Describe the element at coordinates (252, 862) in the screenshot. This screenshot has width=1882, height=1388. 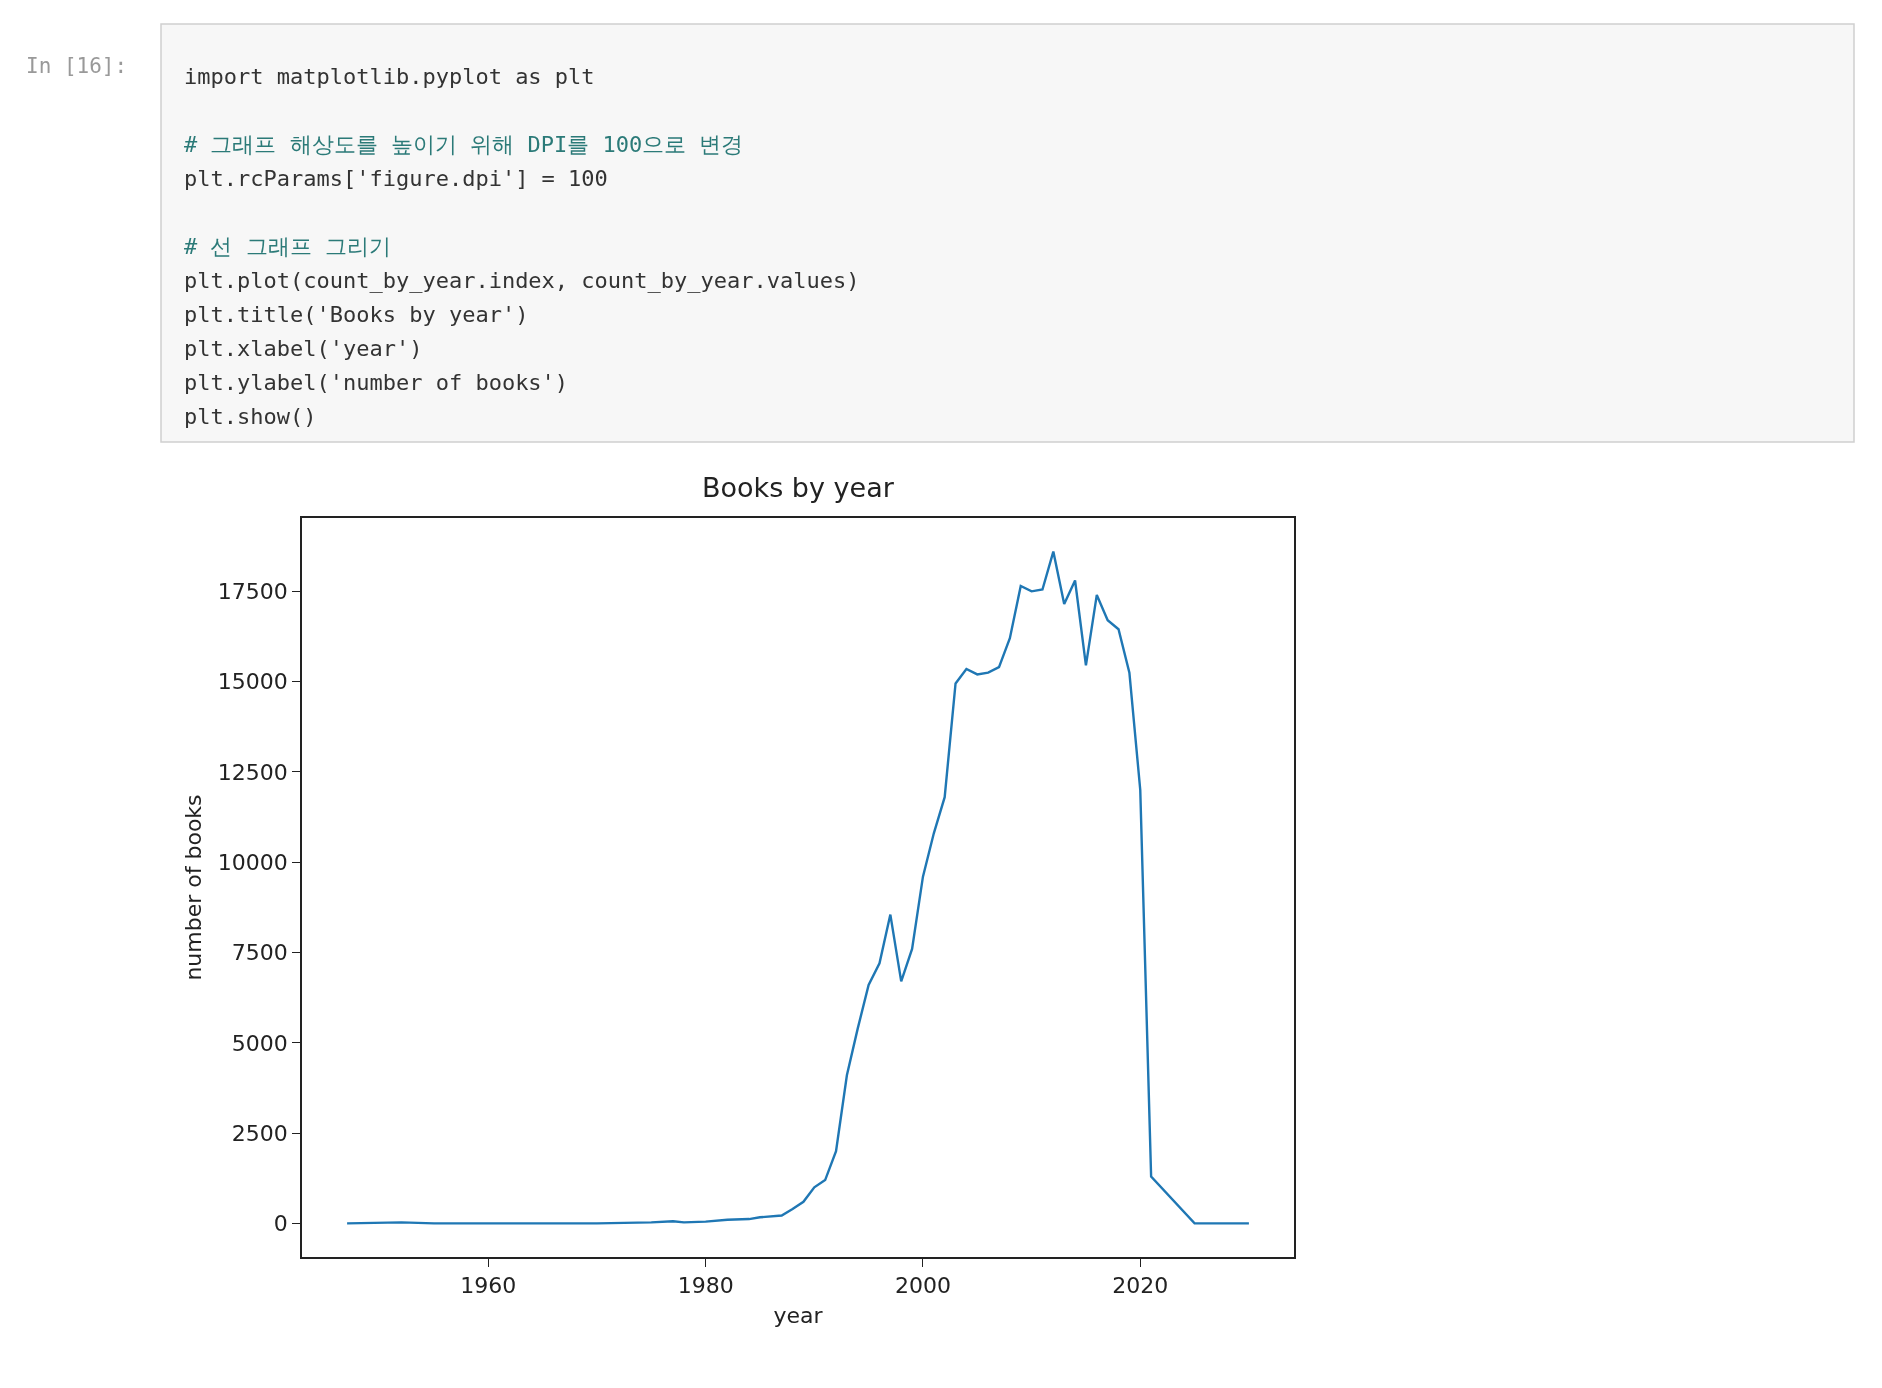
I see `y-tick-label: 10000` at that location.